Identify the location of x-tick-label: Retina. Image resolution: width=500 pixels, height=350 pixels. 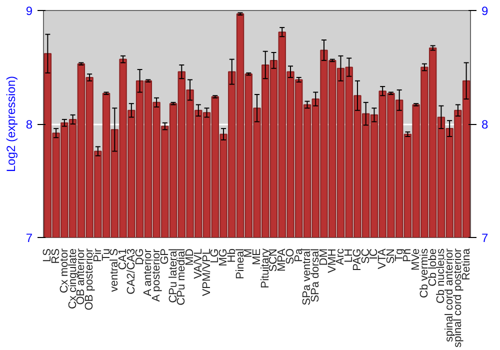
(466, 264).